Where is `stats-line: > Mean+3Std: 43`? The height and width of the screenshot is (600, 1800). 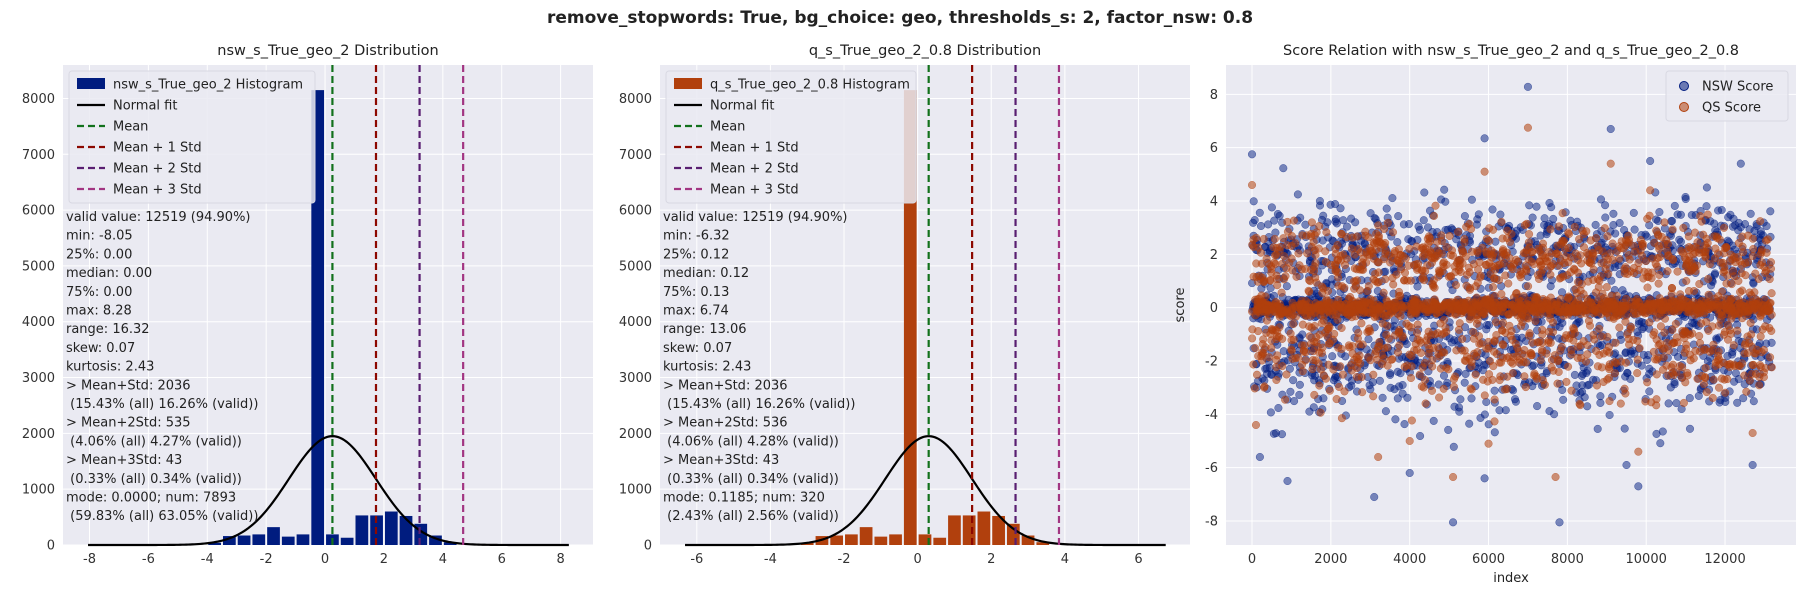 stats-line: > Mean+3Std: 43 is located at coordinates (124, 460).